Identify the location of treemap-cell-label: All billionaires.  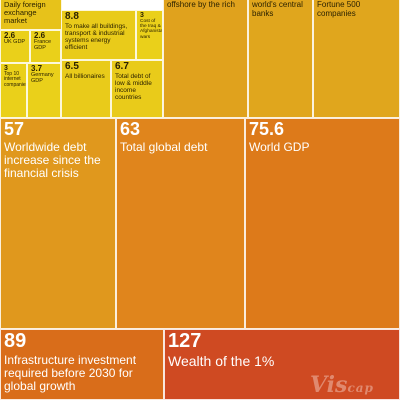
(85, 76).